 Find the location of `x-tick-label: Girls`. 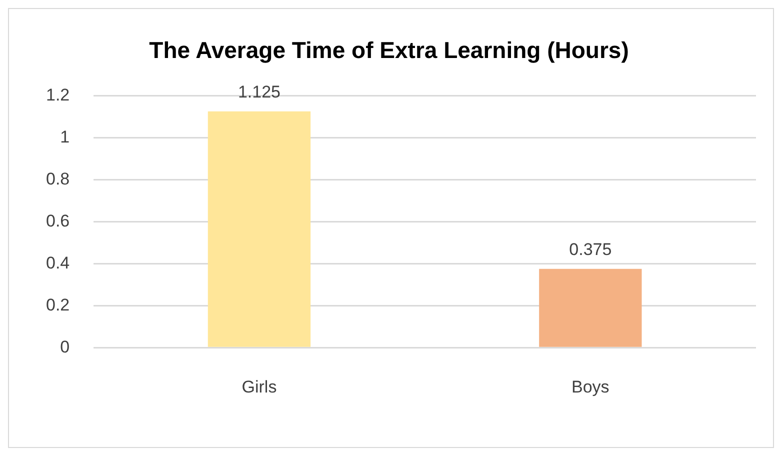

x-tick-label: Girls is located at coordinates (259, 386).